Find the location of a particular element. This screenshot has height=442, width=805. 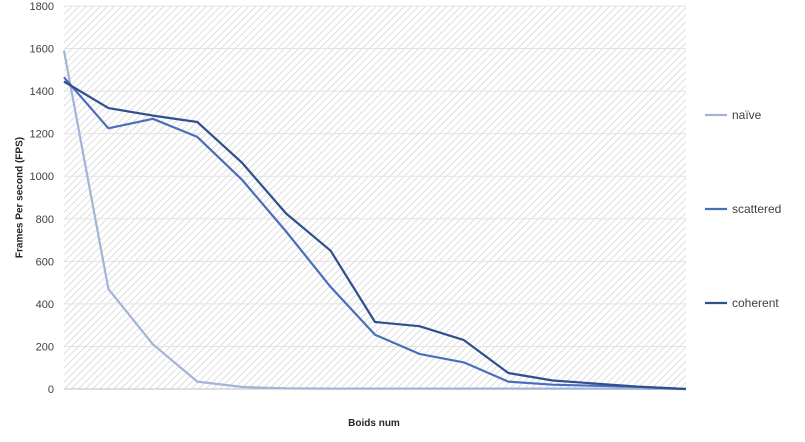

legend: naïve scattered coherent is located at coordinates (743, 209).